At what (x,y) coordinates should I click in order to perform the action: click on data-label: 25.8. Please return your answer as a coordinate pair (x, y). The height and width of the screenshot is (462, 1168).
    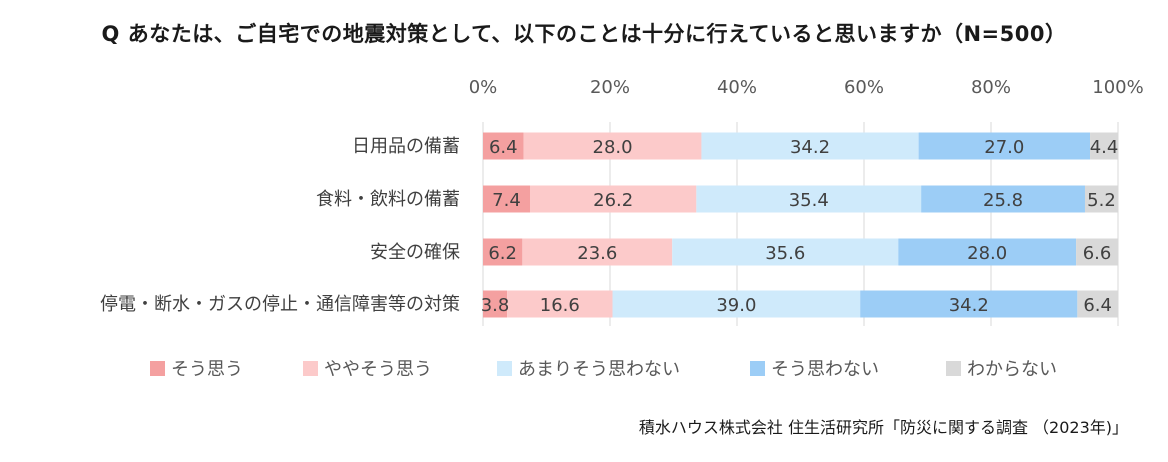
    Looking at the image, I should click on (1003, 200).